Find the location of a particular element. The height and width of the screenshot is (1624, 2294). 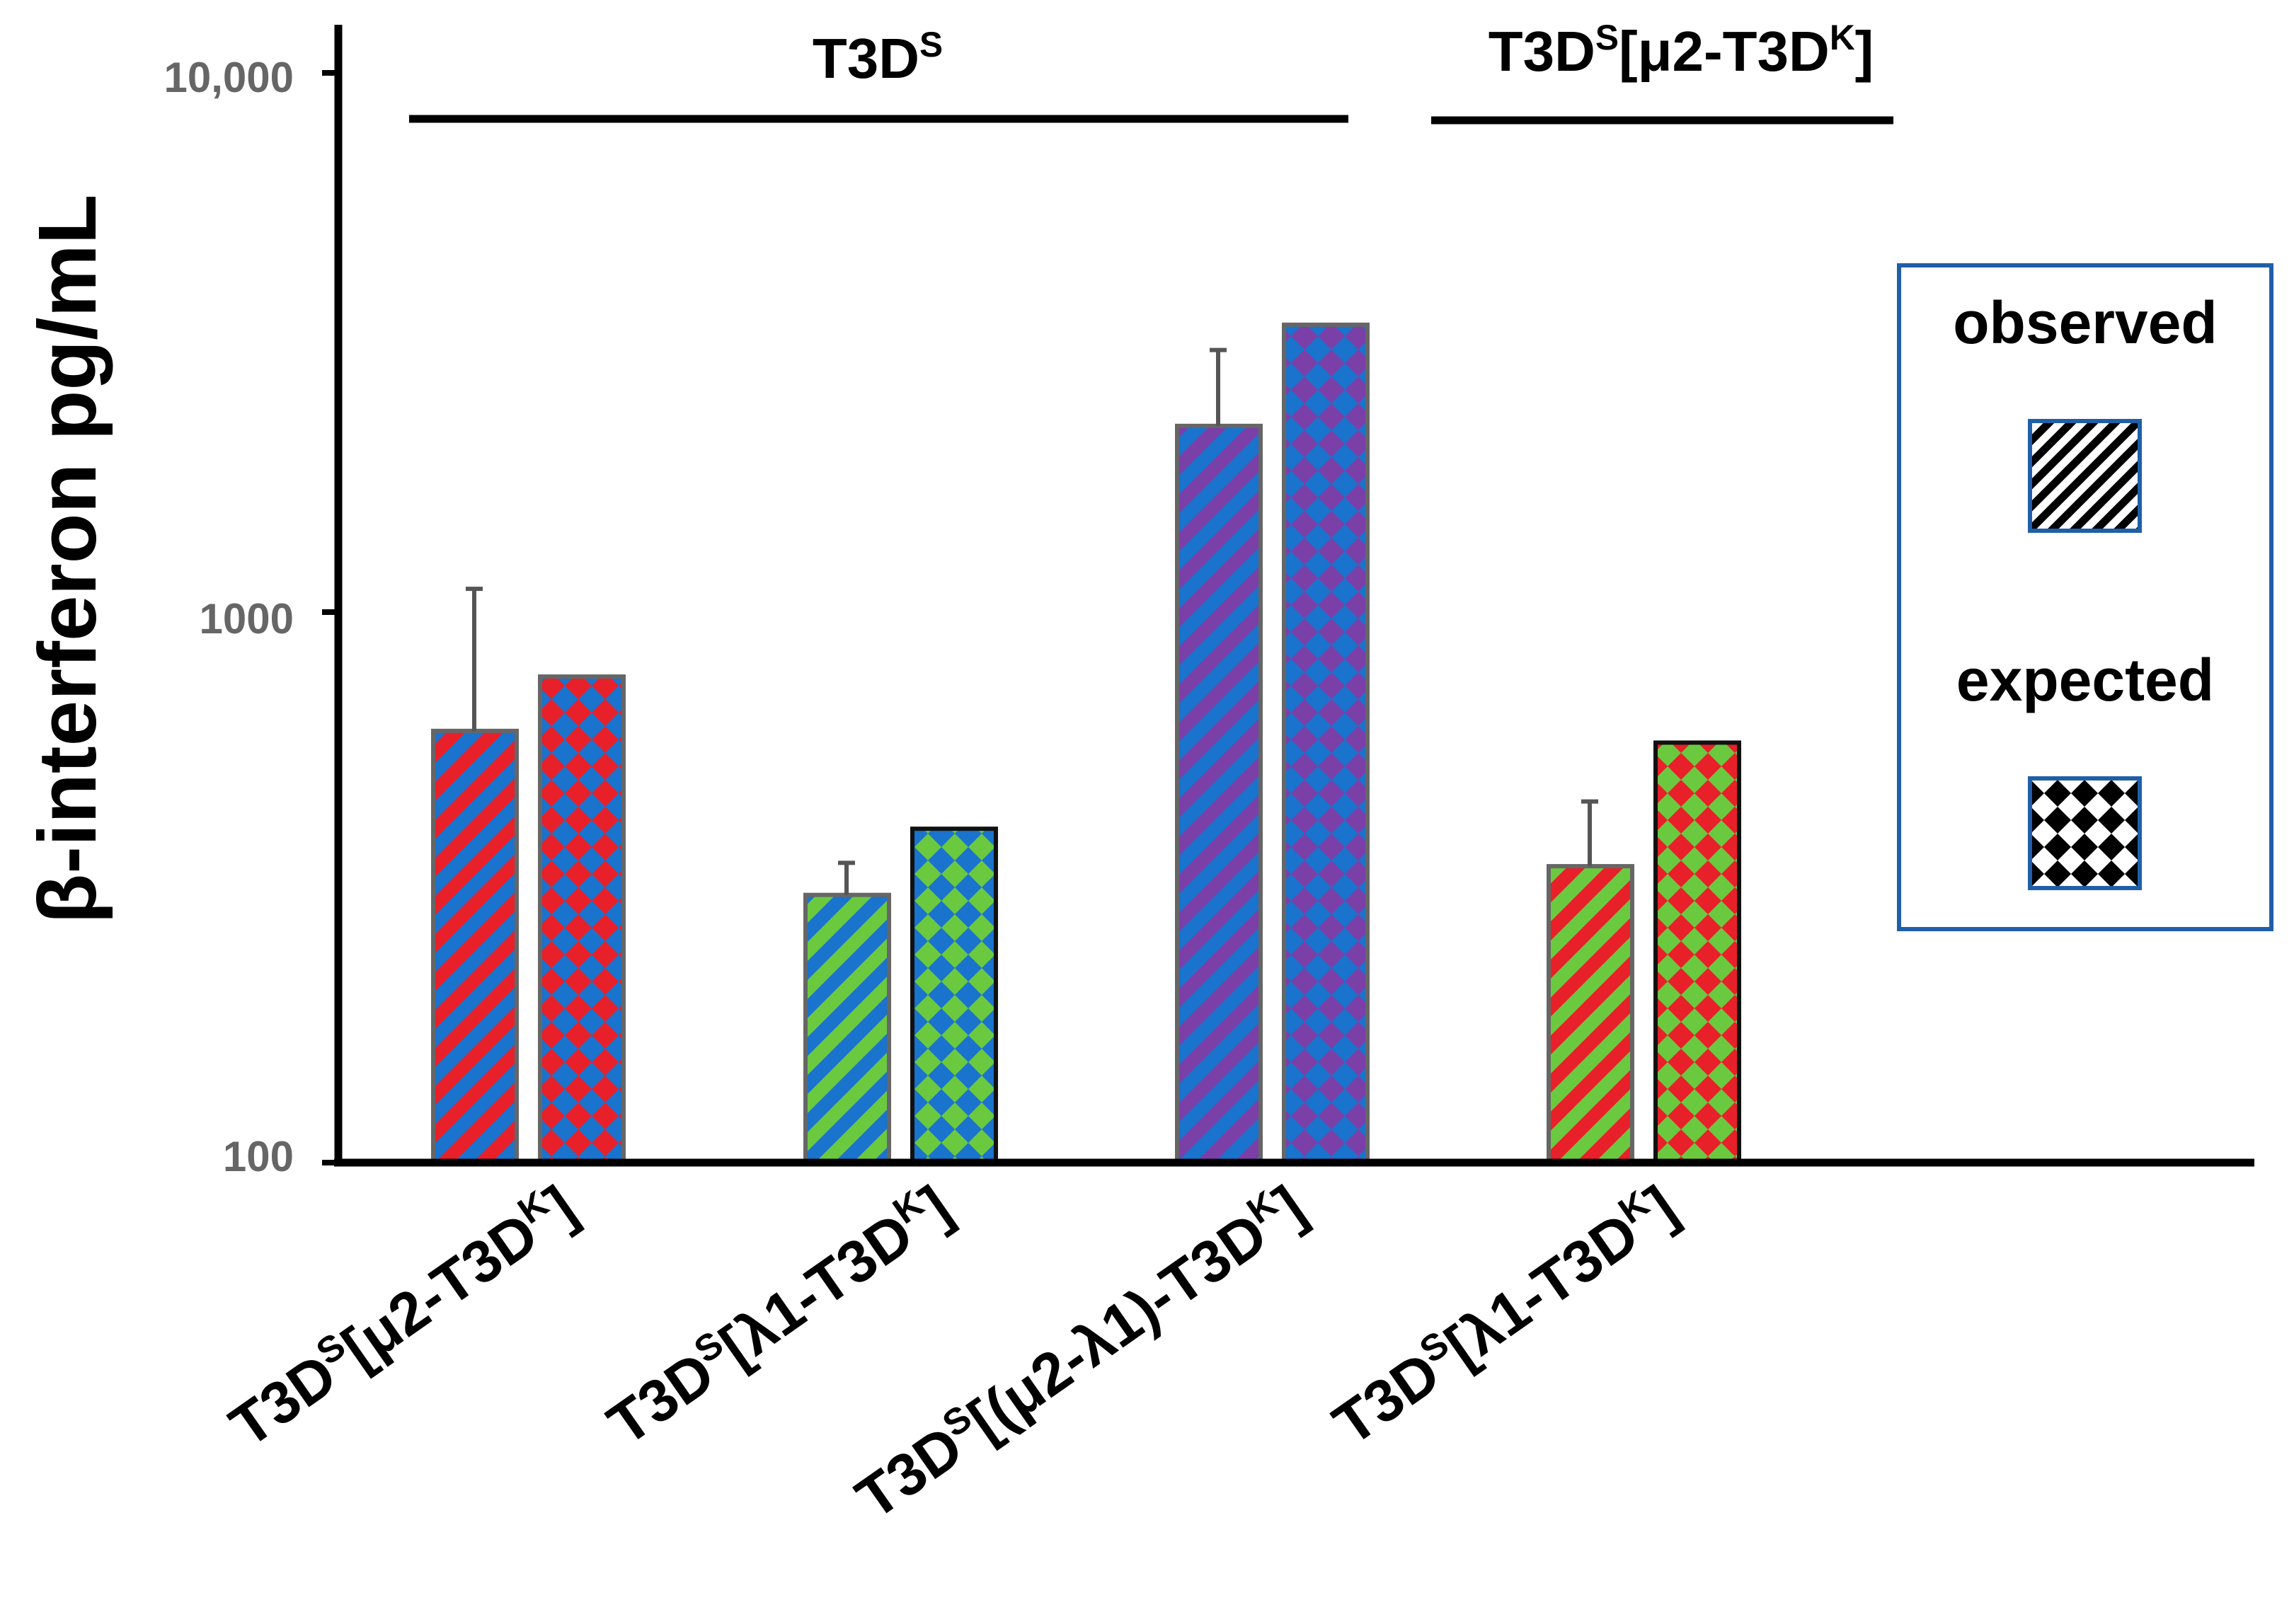

legend-label-observed: observed is located at coordinates (2085, 322).